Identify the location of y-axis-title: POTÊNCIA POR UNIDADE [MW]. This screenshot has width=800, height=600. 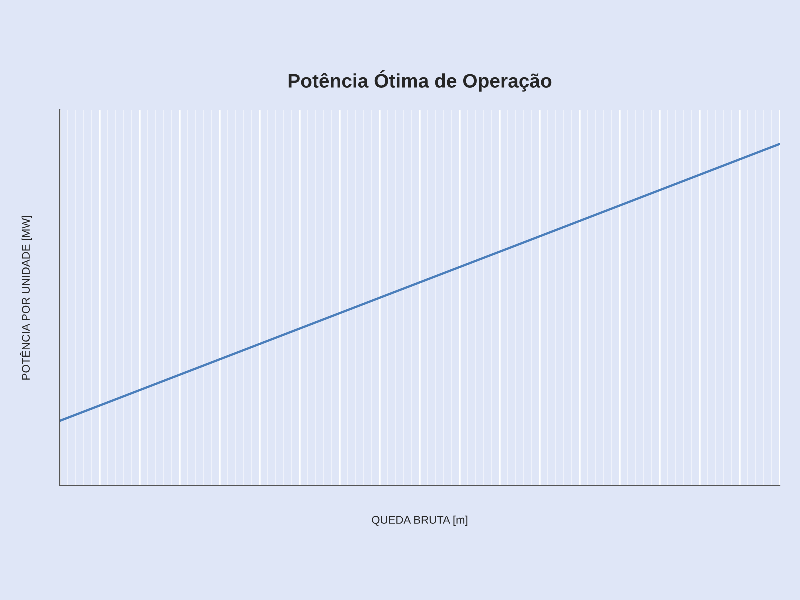
(26, 298).